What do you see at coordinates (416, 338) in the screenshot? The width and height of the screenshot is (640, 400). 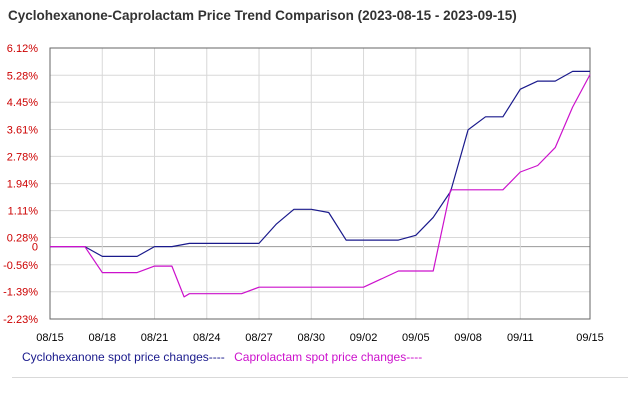 I see `x-tick-label: 09/05` at bounding box center [416, 338].